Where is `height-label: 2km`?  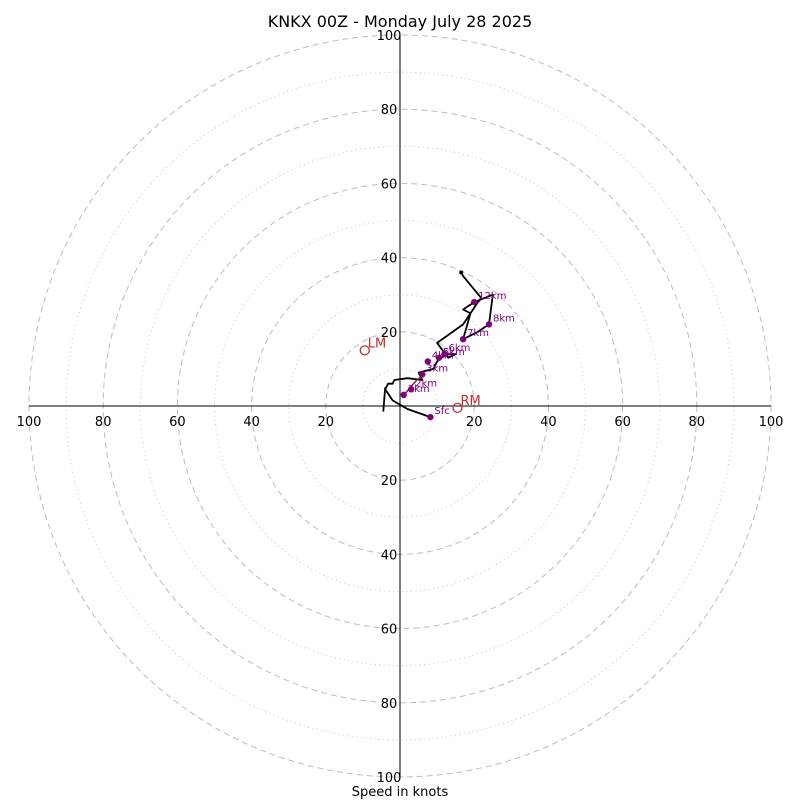 height-label: 2km is located at coordinates (426, 383).